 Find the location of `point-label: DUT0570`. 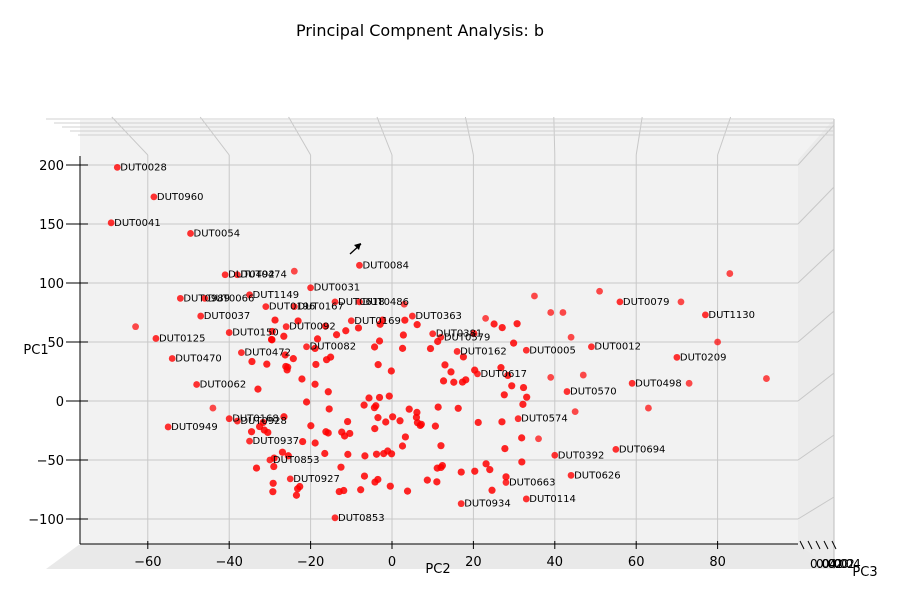

point-label: DUT0570 is located at coordinates (593, 392).